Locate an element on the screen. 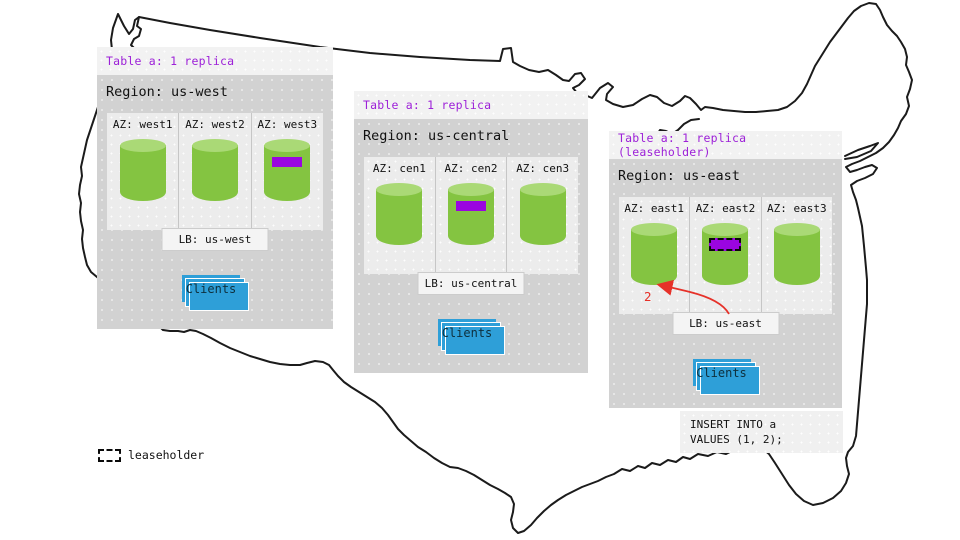  az-column-east1: AZ: east1 is located at coordinates (655, 255).